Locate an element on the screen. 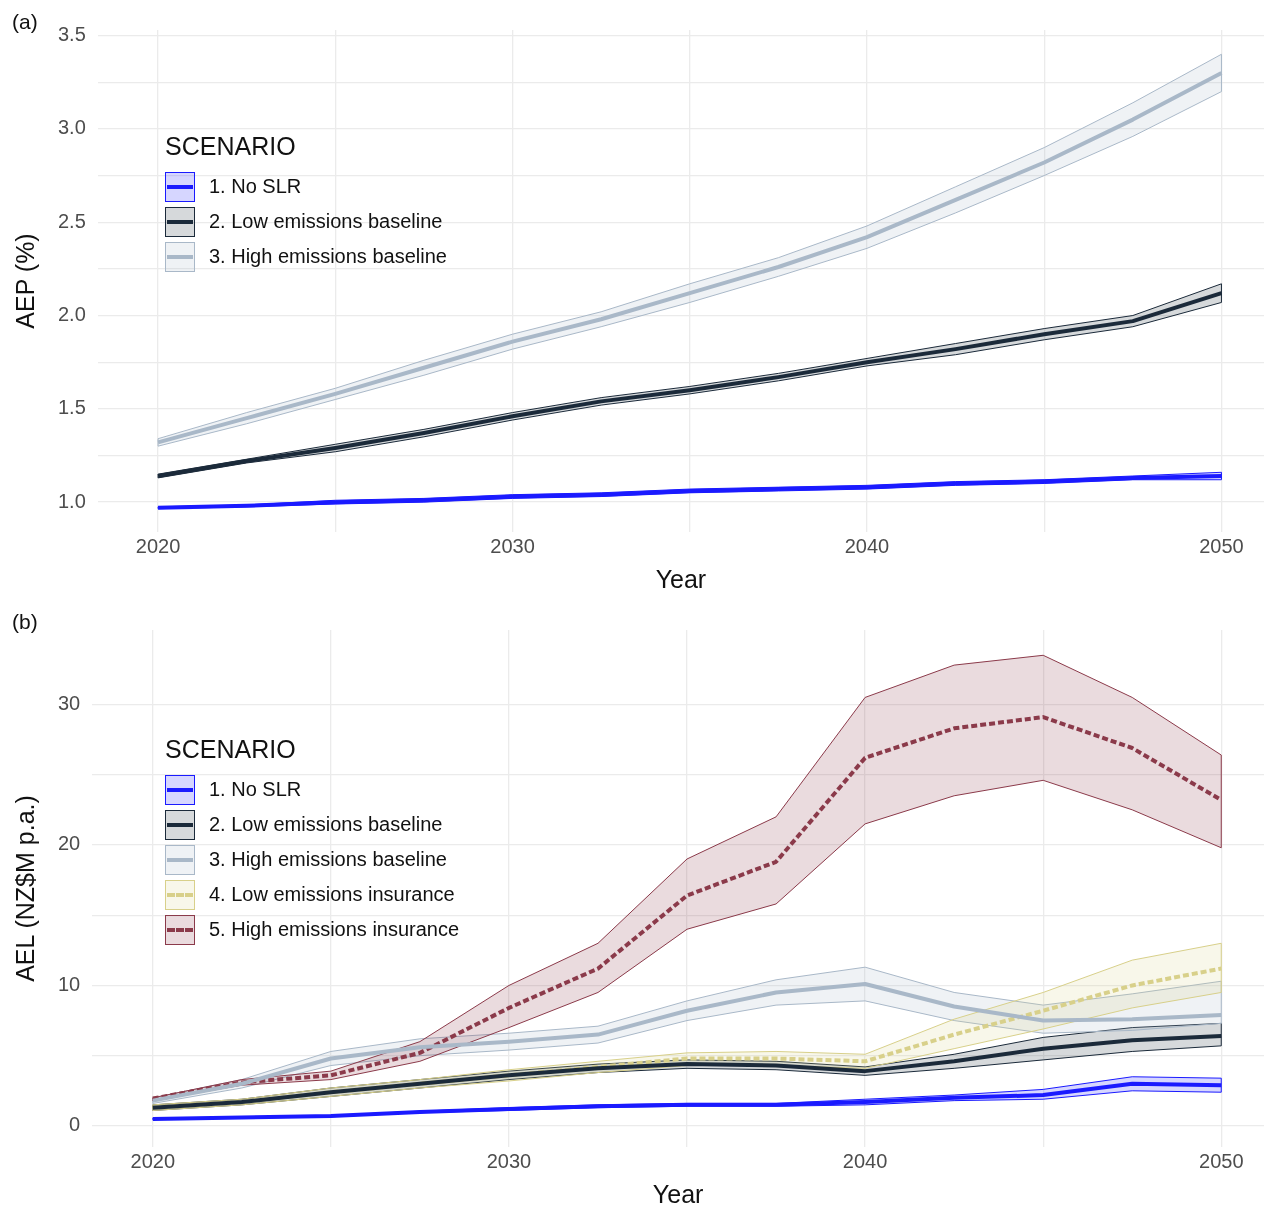  y-tick-label: 2.0 is located at coordinates (71, 314).